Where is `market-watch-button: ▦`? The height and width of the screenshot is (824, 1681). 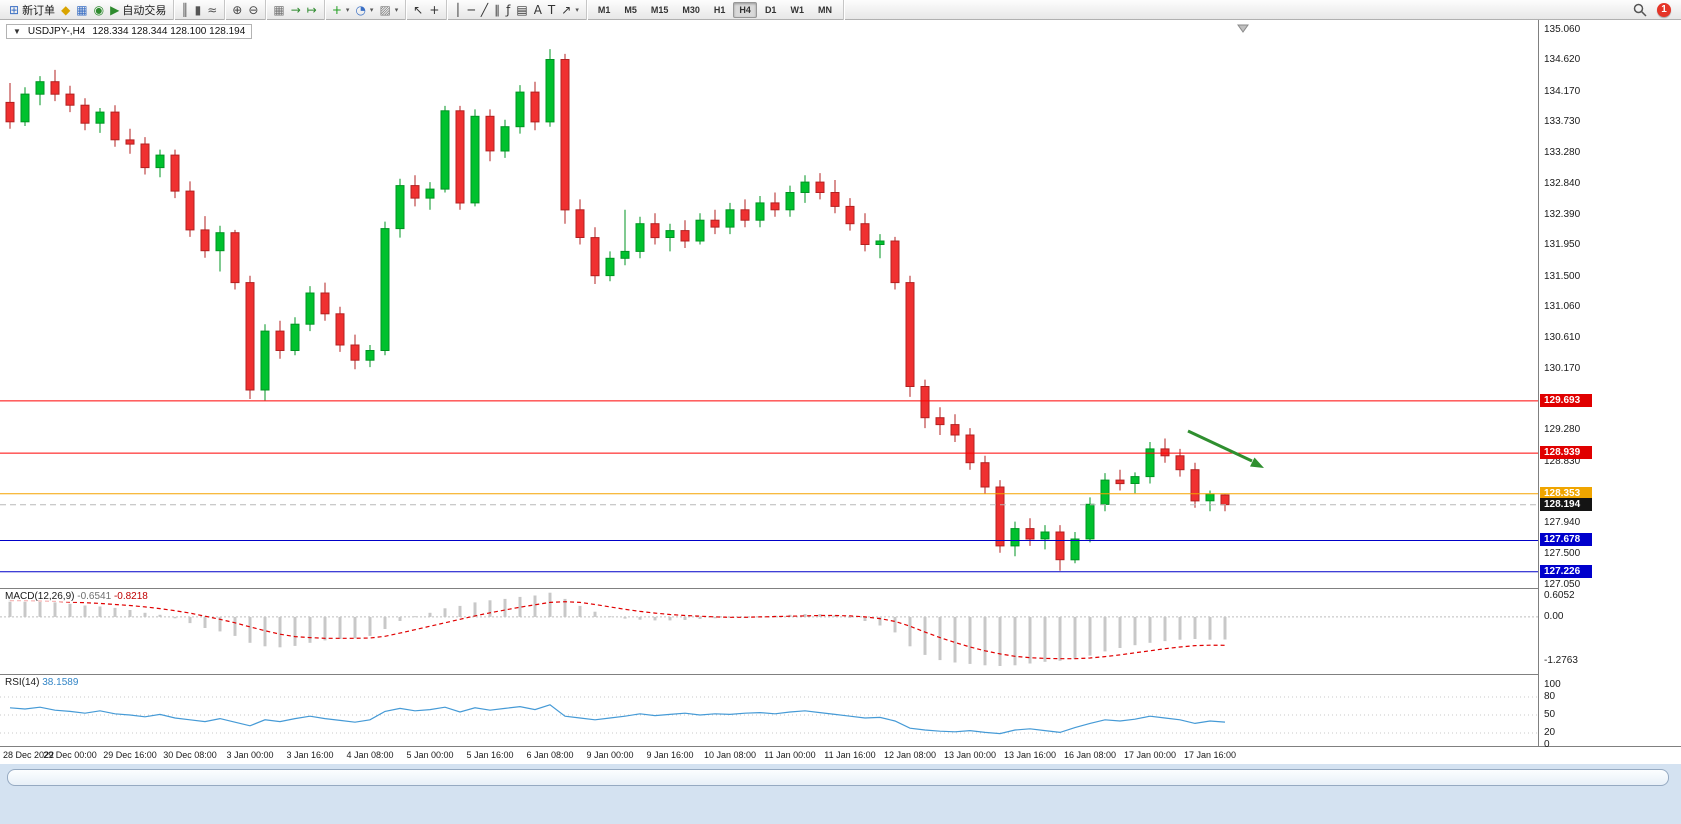 market-watch-button: ▦ is located at coordinates (81, 10).